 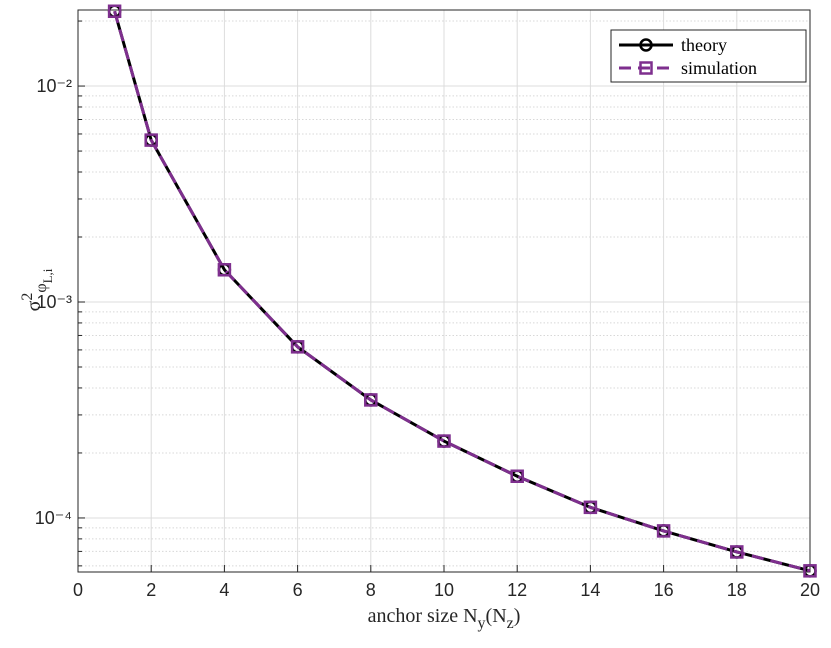 What do you see at coordinates (53, 518) in the screenshot?
I see `y-tick-label: 10⁻⁴` at bounding box center [53, 518].